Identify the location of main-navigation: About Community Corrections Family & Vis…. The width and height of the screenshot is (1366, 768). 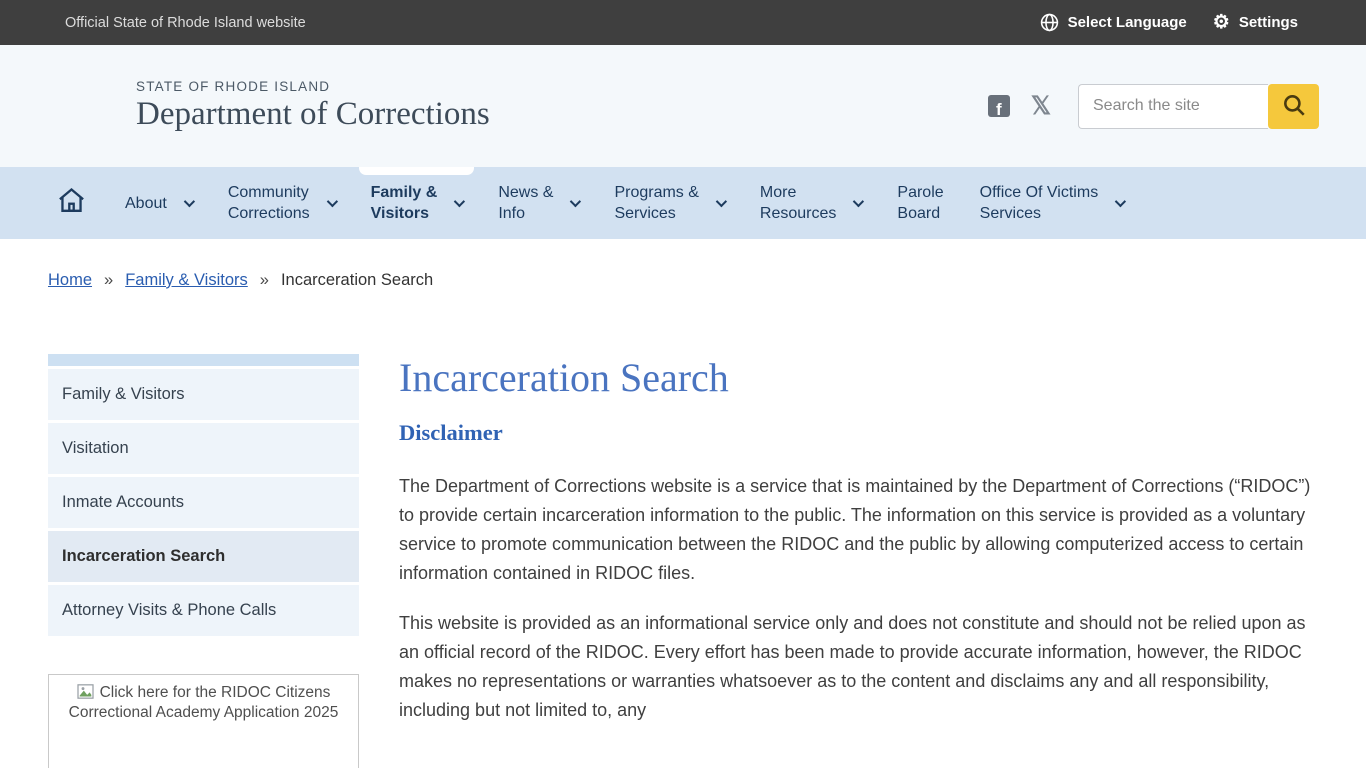
(683, 203).